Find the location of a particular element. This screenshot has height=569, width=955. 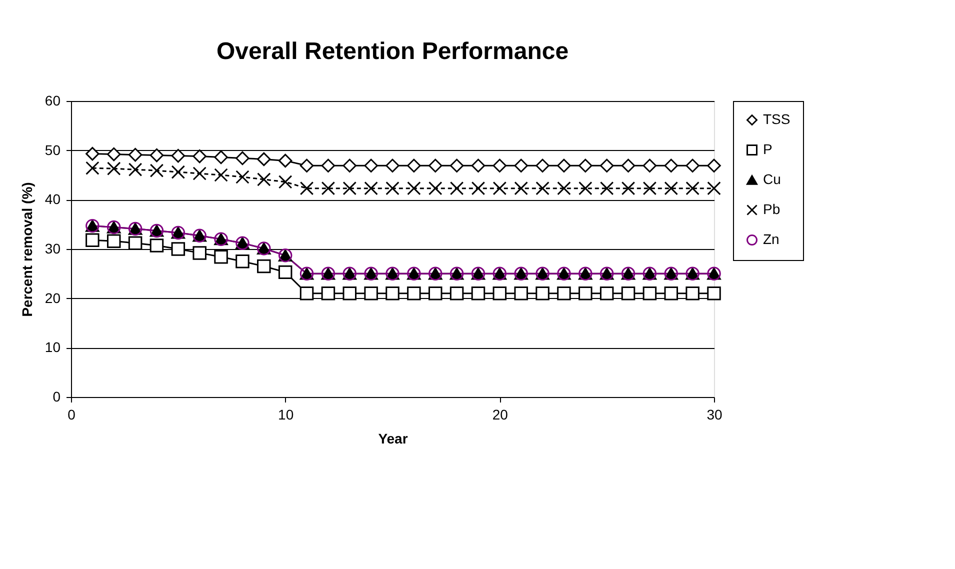

y-axis-title: Percent removal (%) is located at coordinates (26, 249).